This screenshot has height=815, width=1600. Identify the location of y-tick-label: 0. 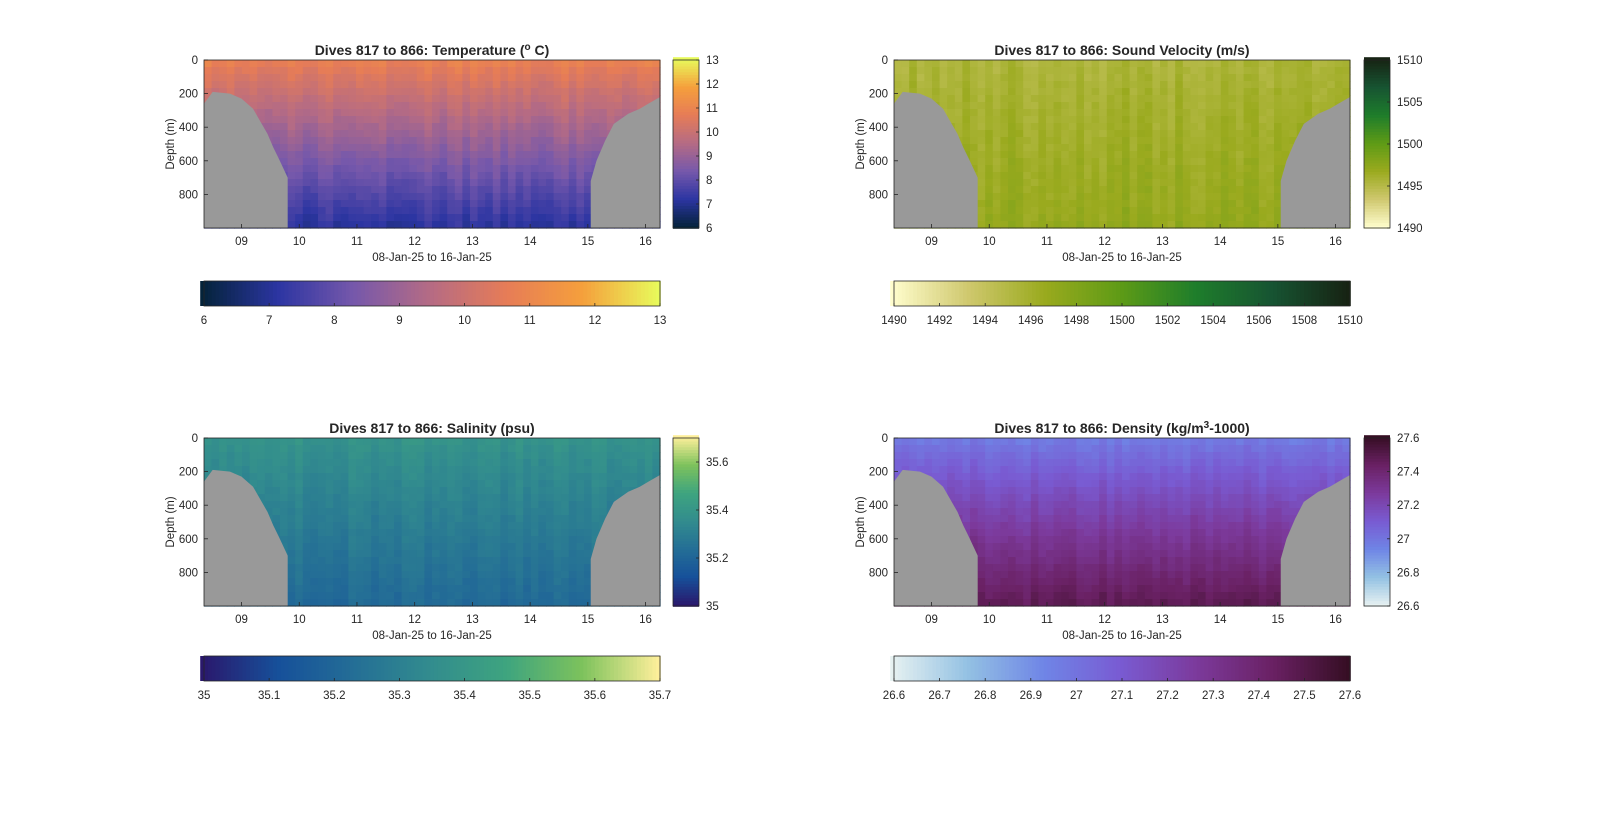
(195, 61).